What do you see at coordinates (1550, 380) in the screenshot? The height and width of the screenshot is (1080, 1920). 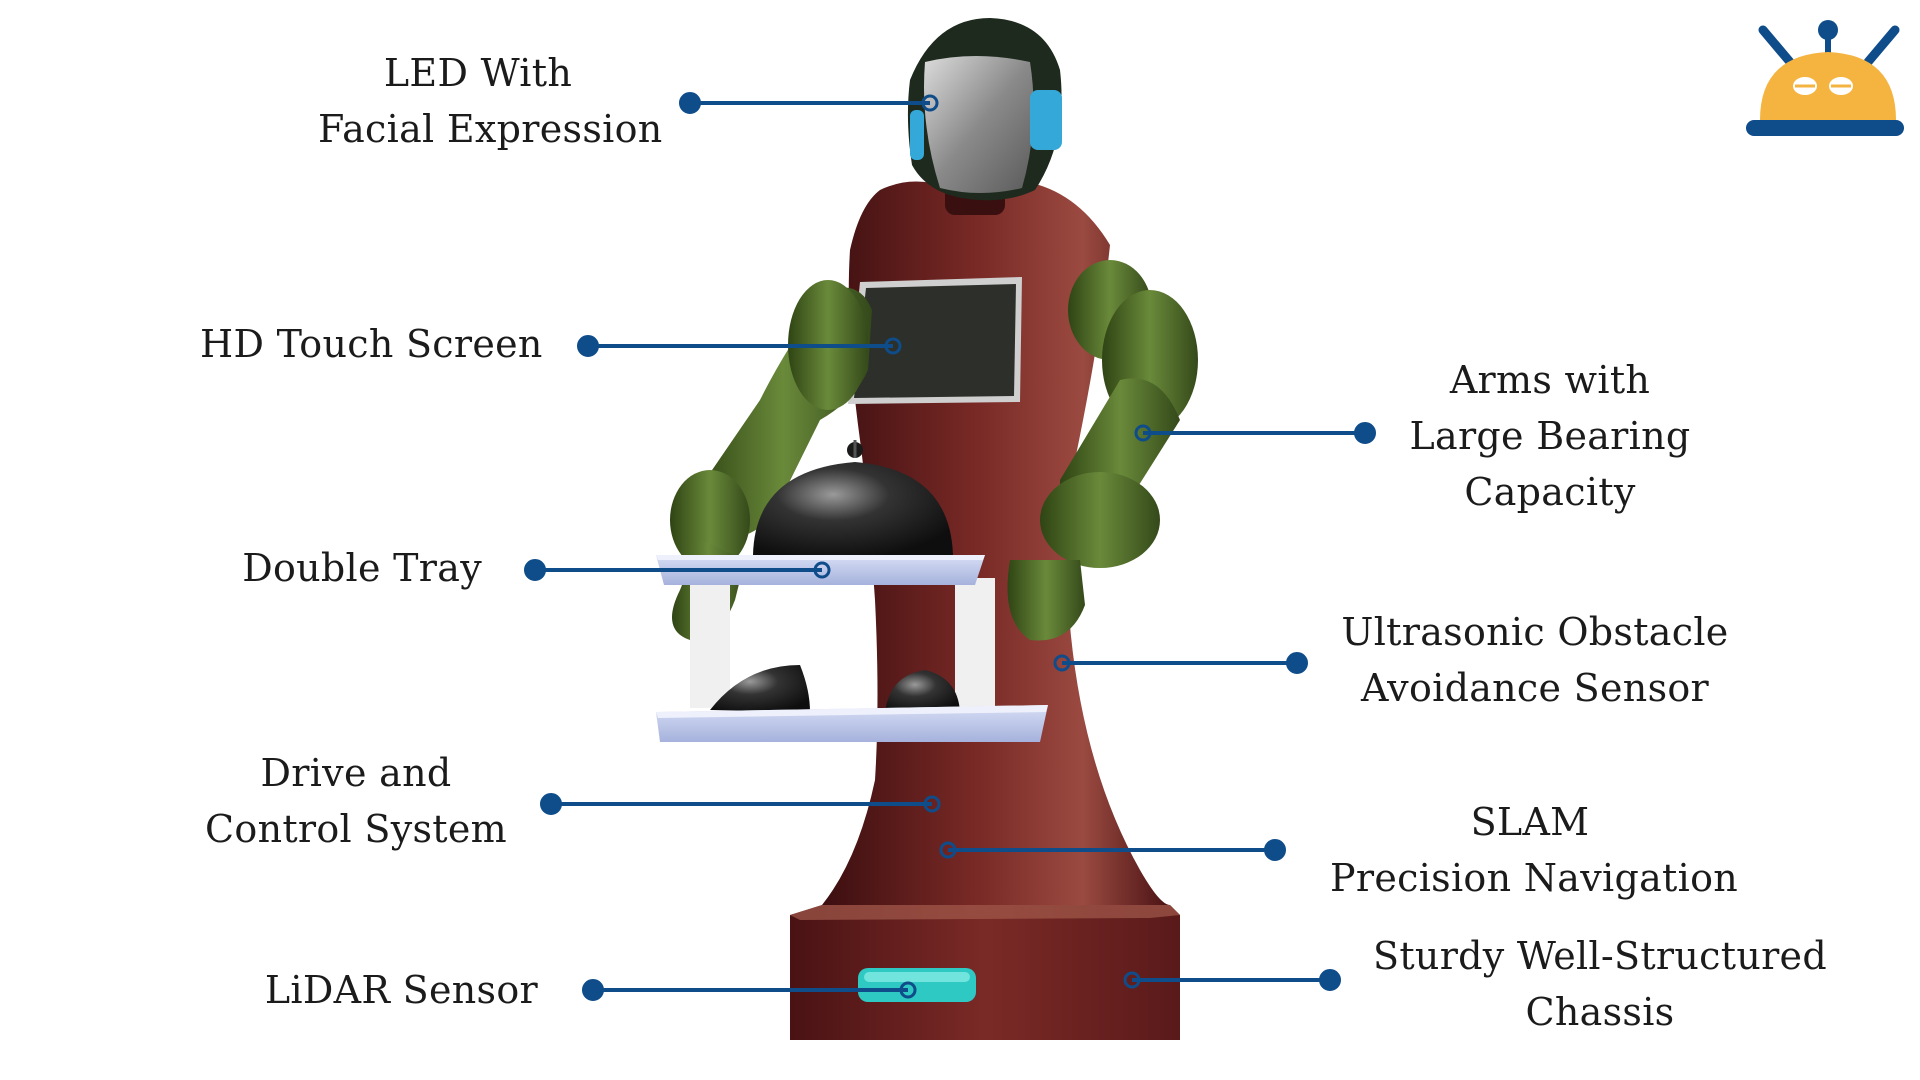 I see `label-line: Arms with` at bounding box center [1550, 380].